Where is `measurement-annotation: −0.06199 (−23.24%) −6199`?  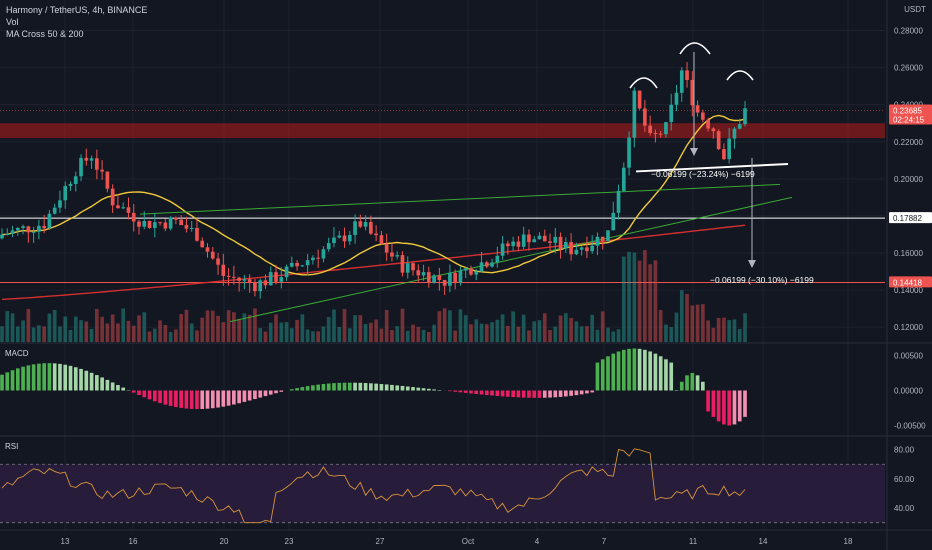 measurement-annotation: −0.06199 (−23.24%) −6199 is located at coordinates (703, 174).